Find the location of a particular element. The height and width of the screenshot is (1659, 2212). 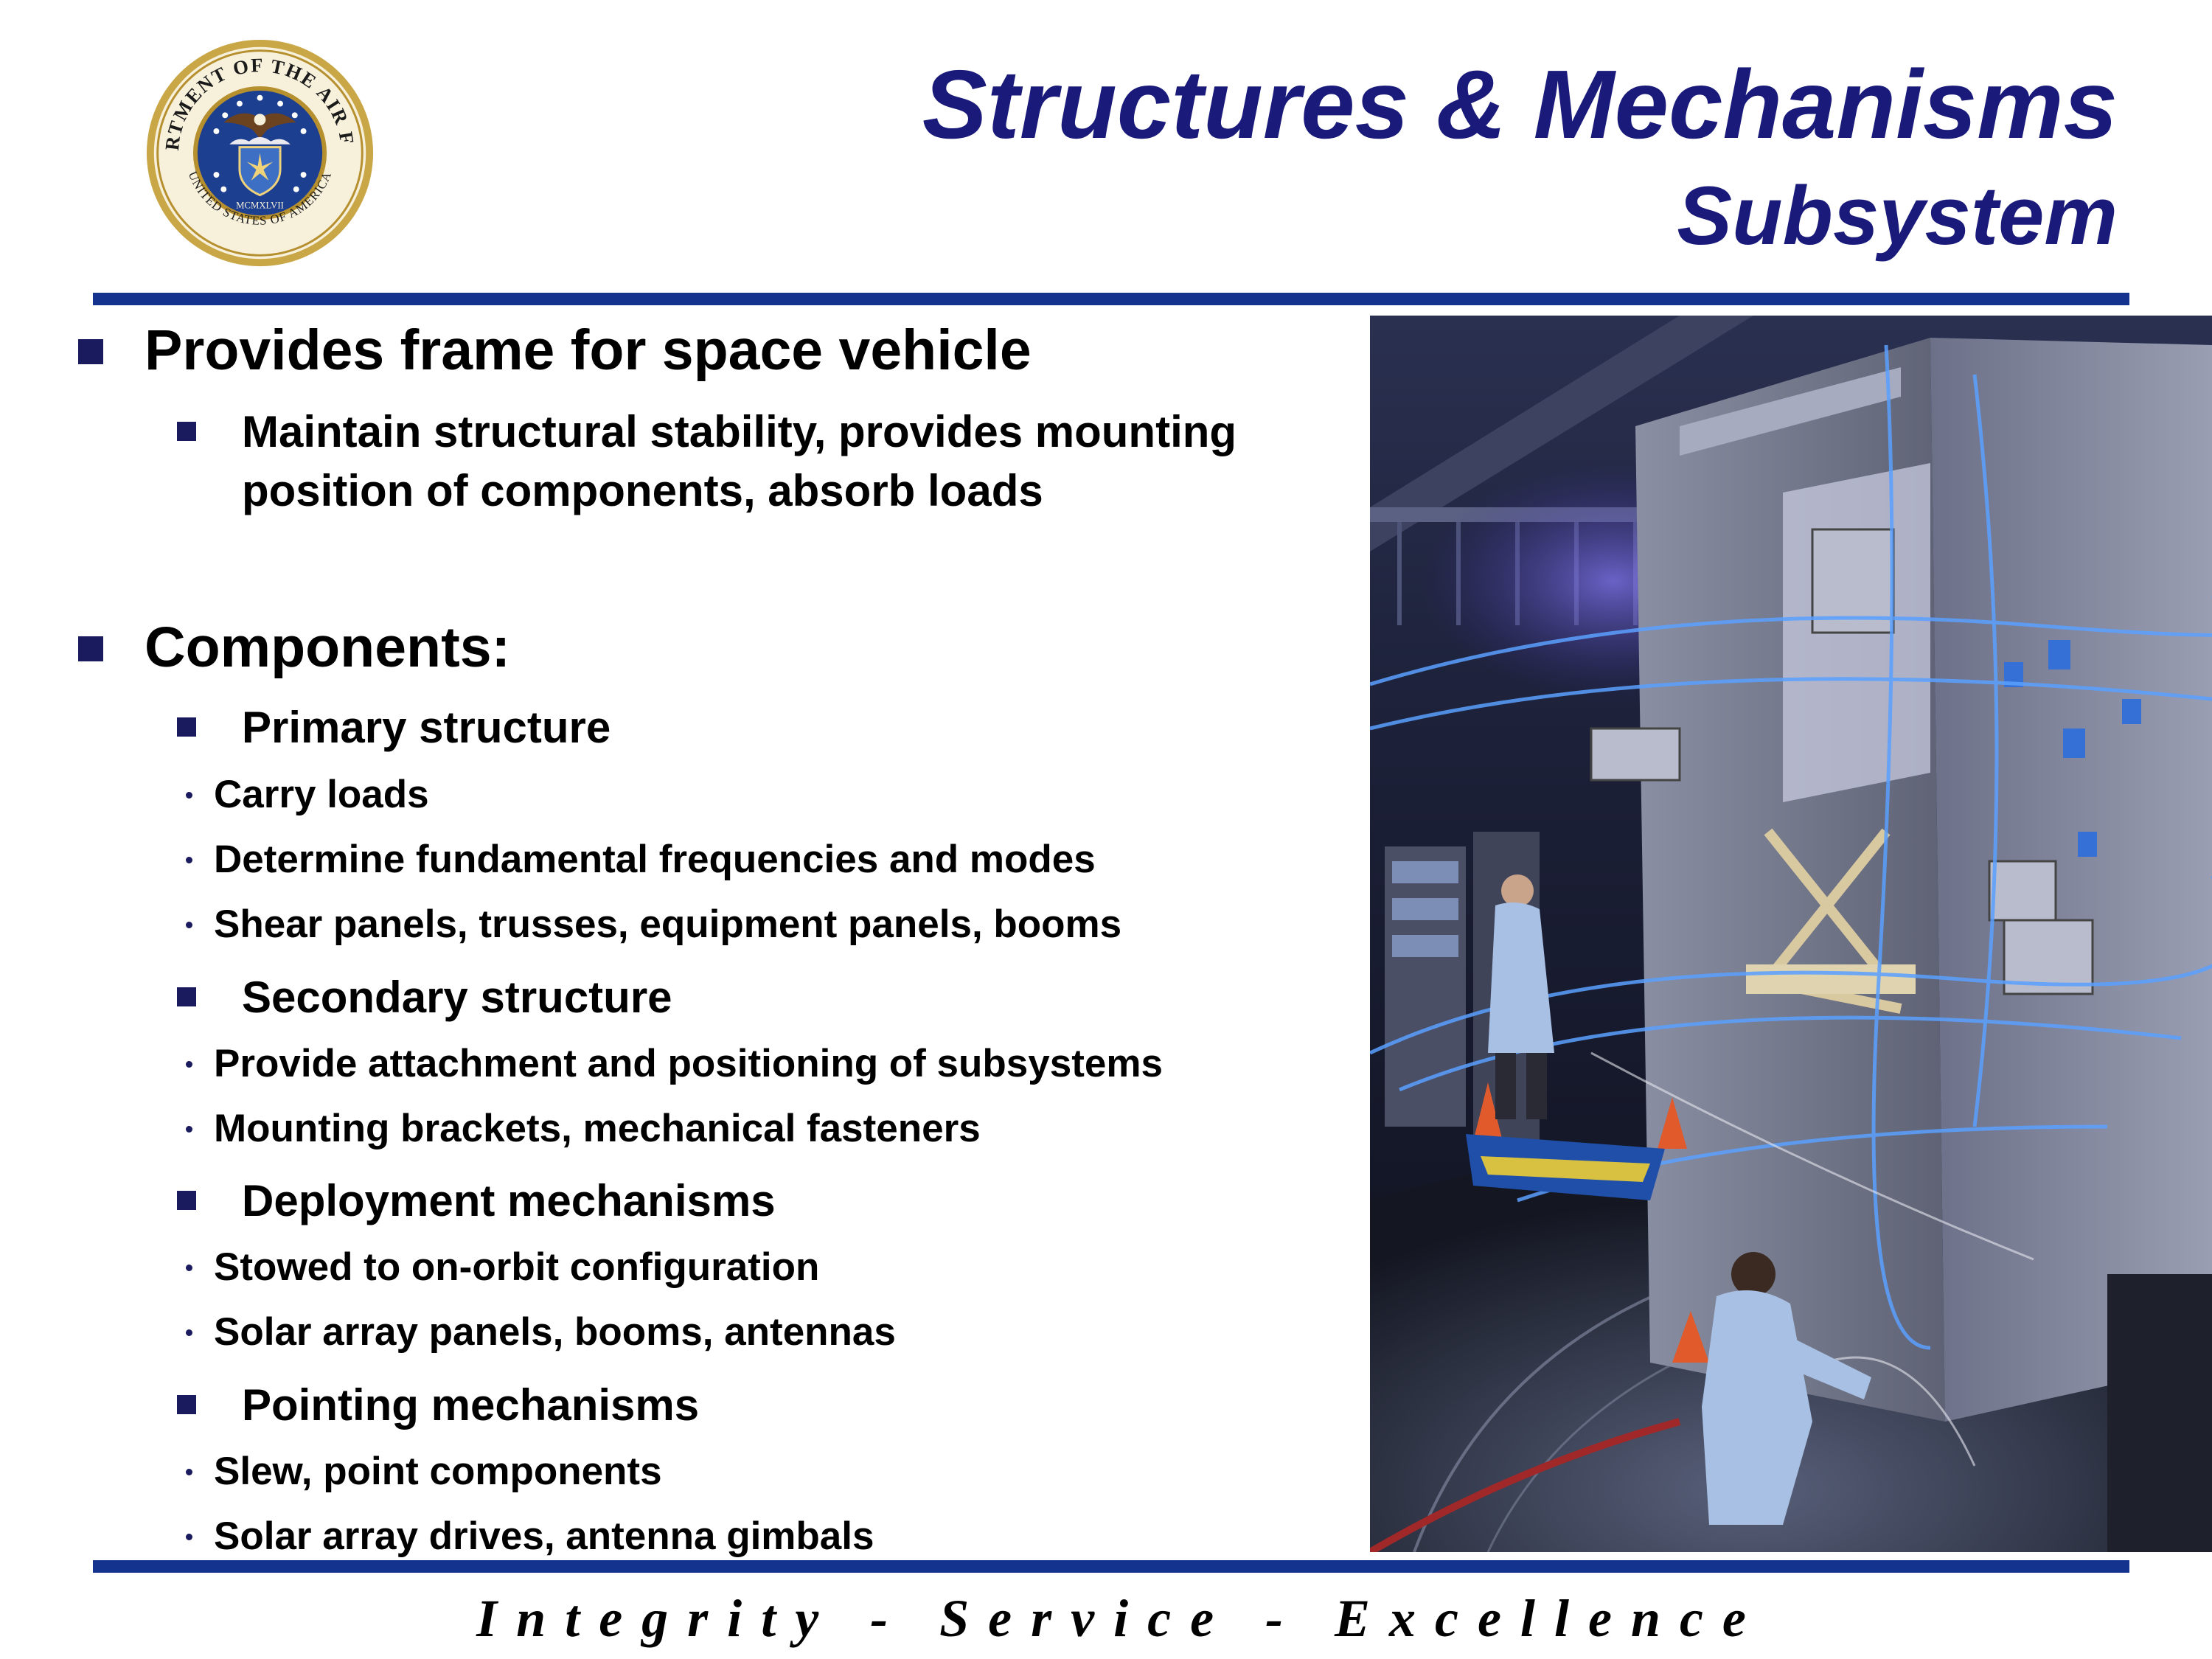

bullet-level2: Pointing mechanisms is located at coordinates (733, 1405).